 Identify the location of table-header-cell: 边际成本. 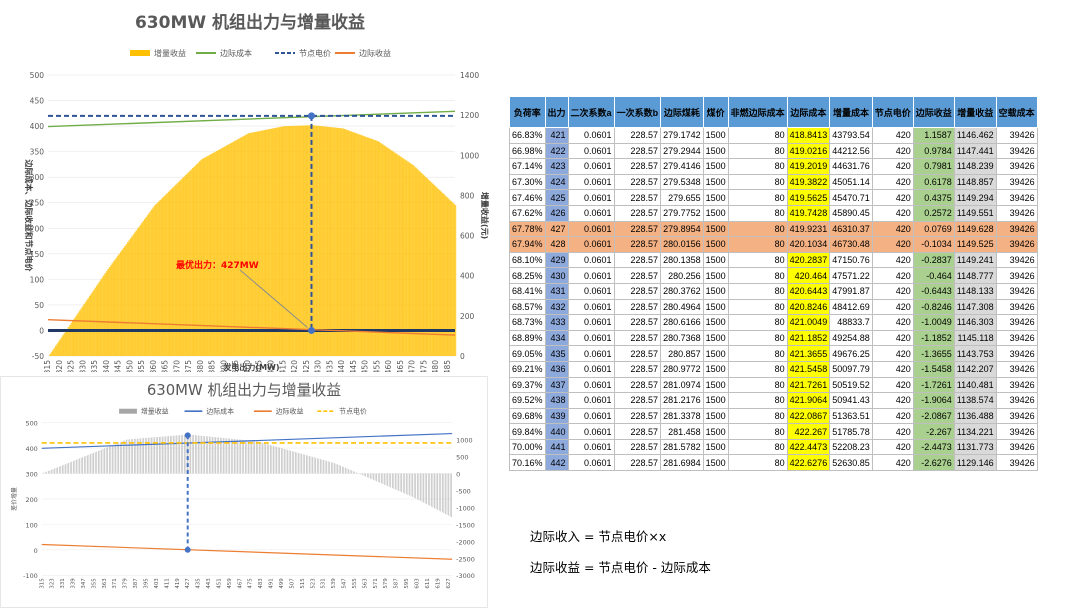
(808, 112).